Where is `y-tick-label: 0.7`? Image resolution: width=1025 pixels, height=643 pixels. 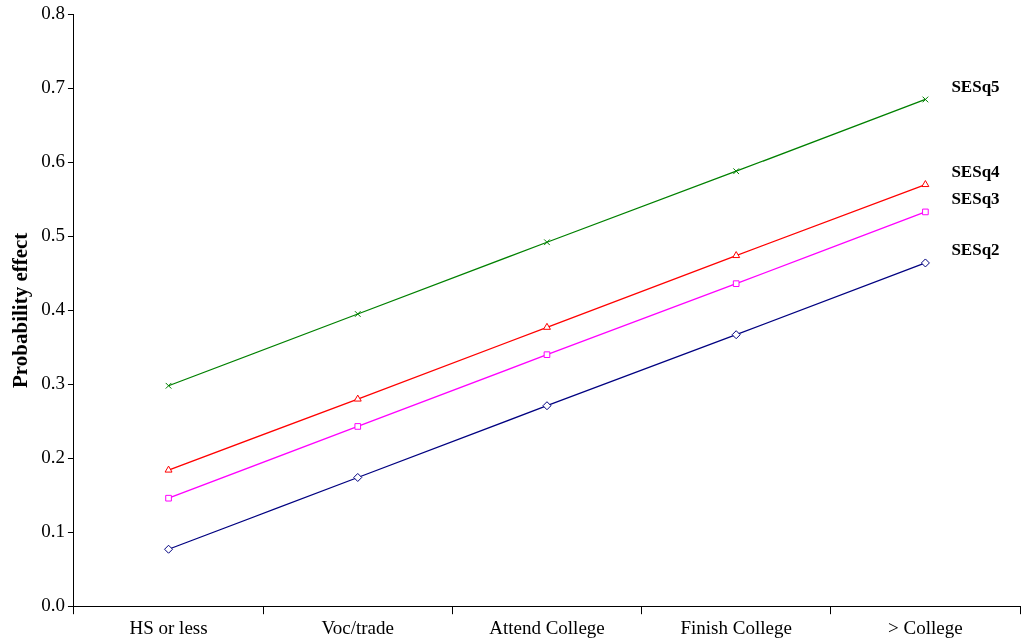
y-tick-label: 0.7 is located at coordinates (53, 87).